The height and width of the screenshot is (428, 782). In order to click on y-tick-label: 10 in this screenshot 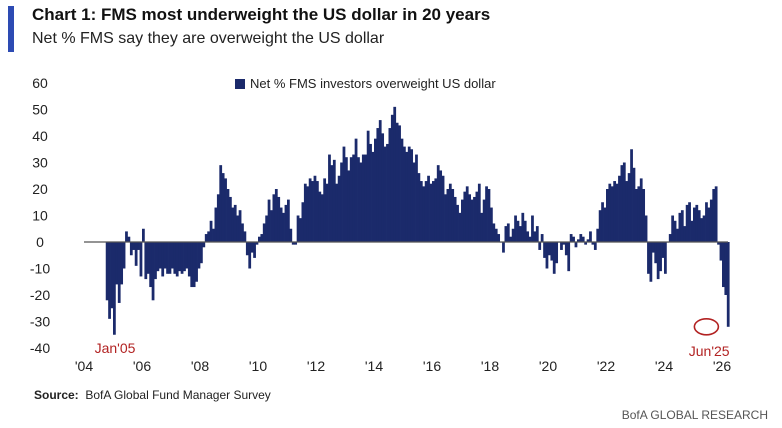, I will do `click(40, 216)`.